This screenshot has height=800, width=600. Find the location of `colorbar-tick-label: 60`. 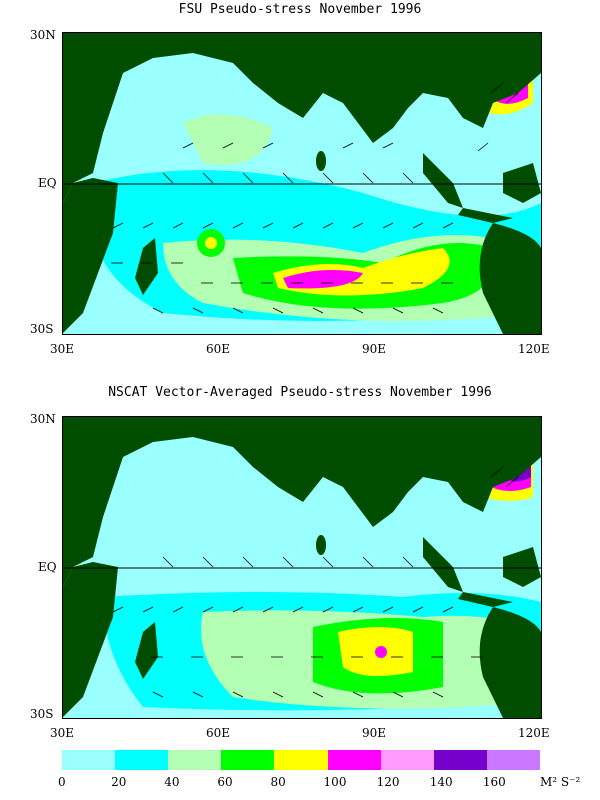

colorbar-tick-label: 60 is located at coordinates (225, 782).